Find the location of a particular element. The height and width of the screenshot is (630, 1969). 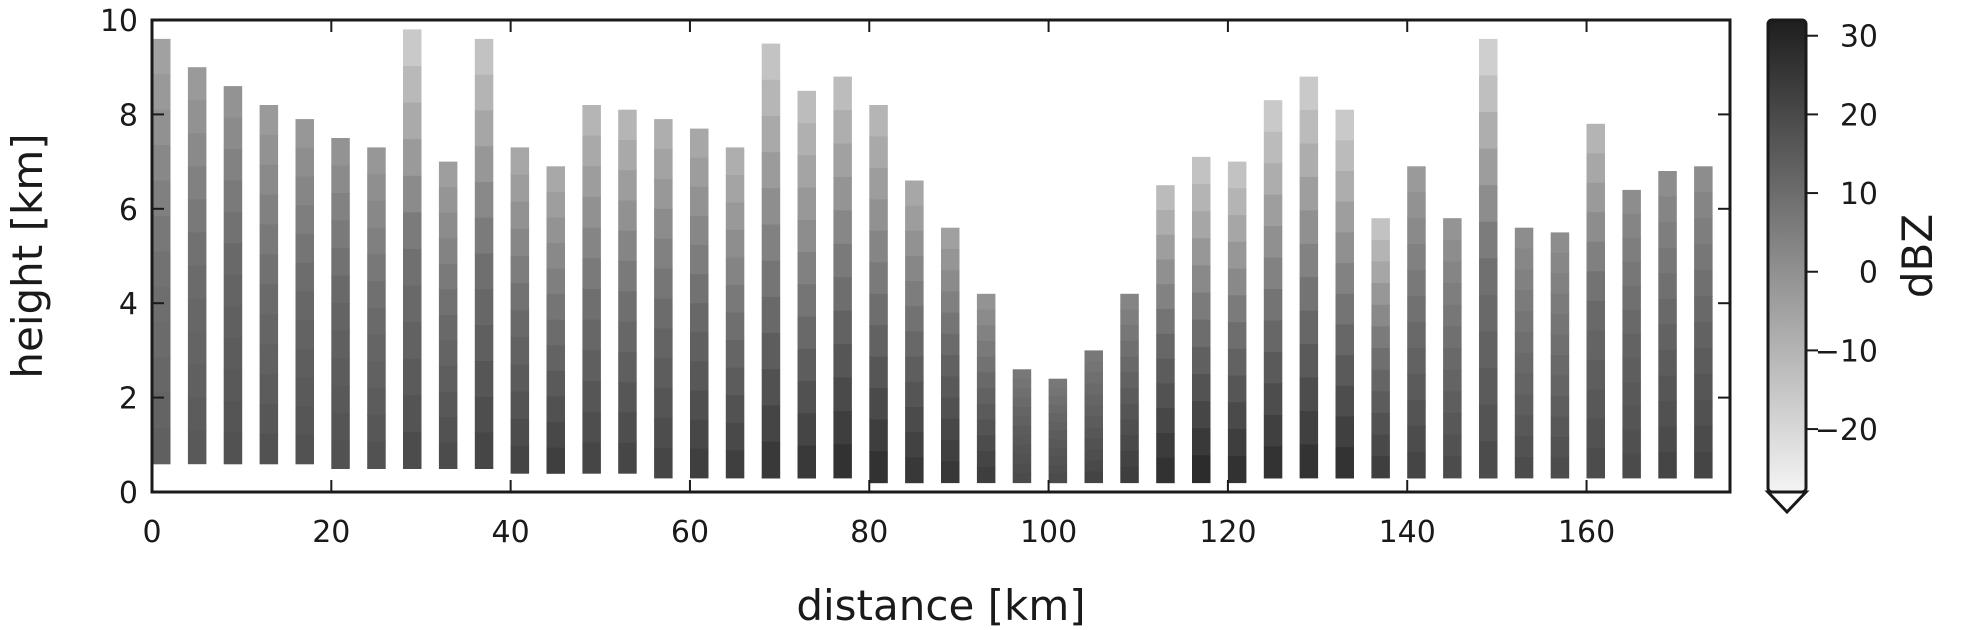

x-tick-label: 60 is located at coordinates (690, 532).